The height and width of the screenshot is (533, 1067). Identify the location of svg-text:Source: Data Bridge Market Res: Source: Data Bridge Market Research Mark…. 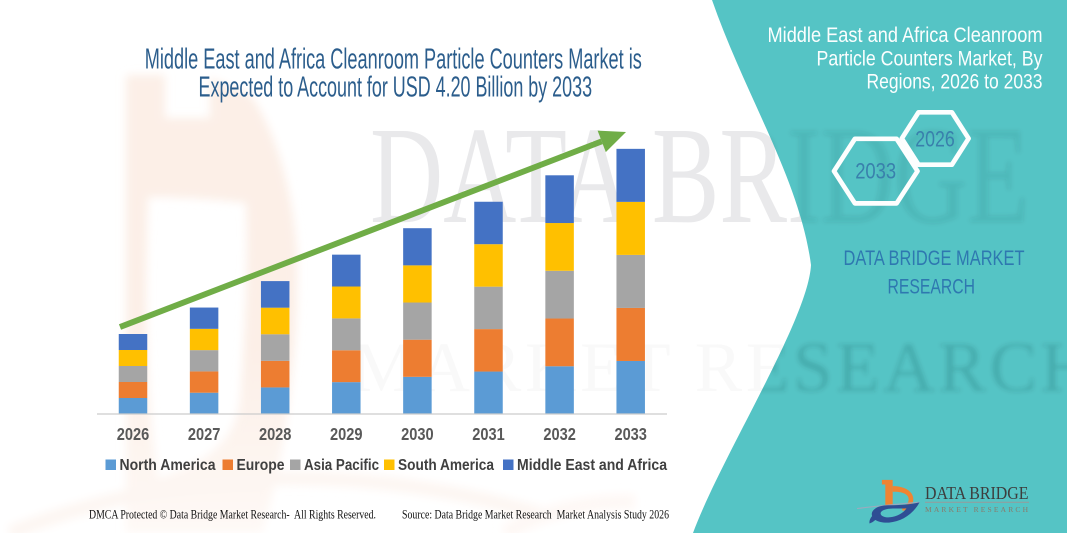
(535, 515).